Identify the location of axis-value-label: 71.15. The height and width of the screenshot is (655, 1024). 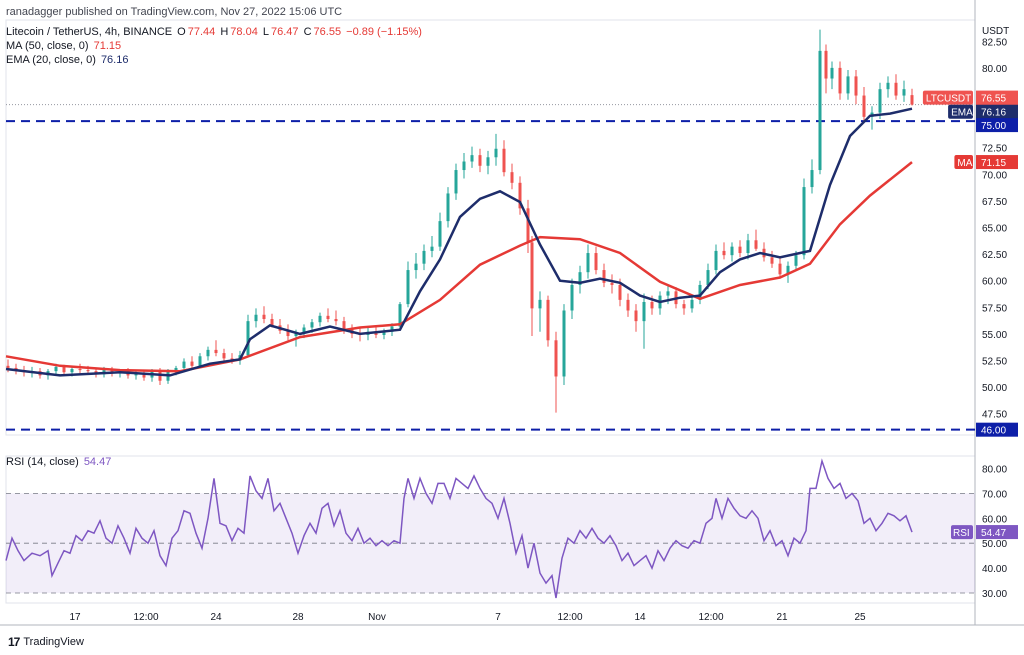
(993, 163).